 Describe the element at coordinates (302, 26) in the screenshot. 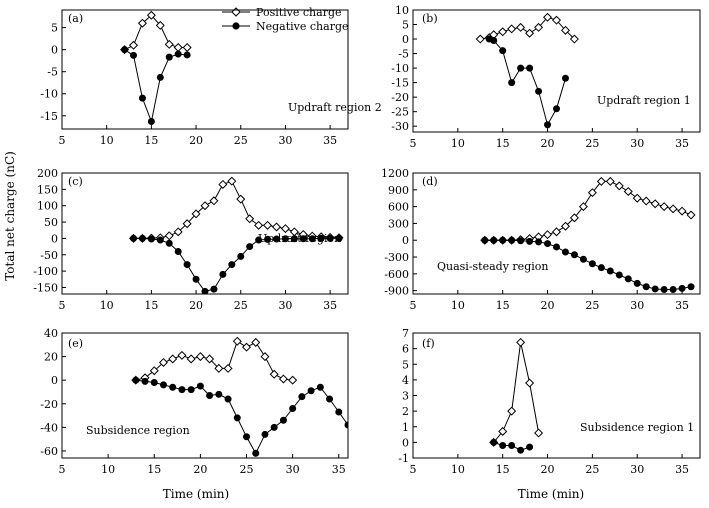

I see `legend-negative-label: Negative charge` at that location.